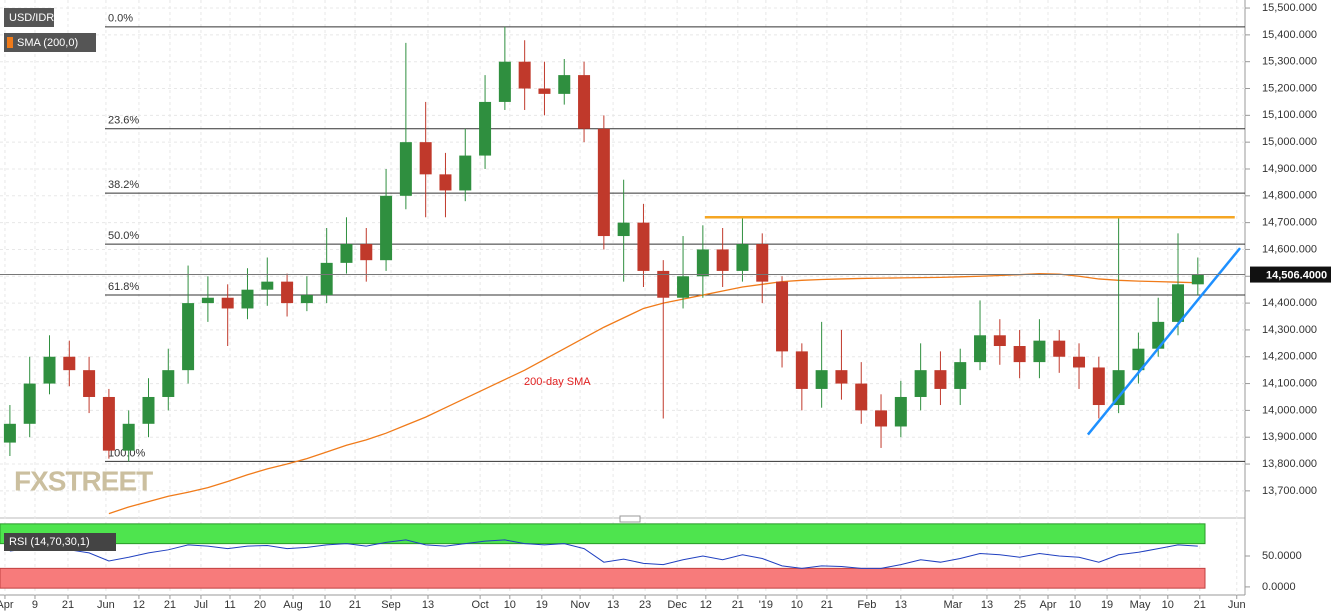 The image size is (1331, 615). I want to click on y-tick-label: 13,800.000, so click(1289, 464).